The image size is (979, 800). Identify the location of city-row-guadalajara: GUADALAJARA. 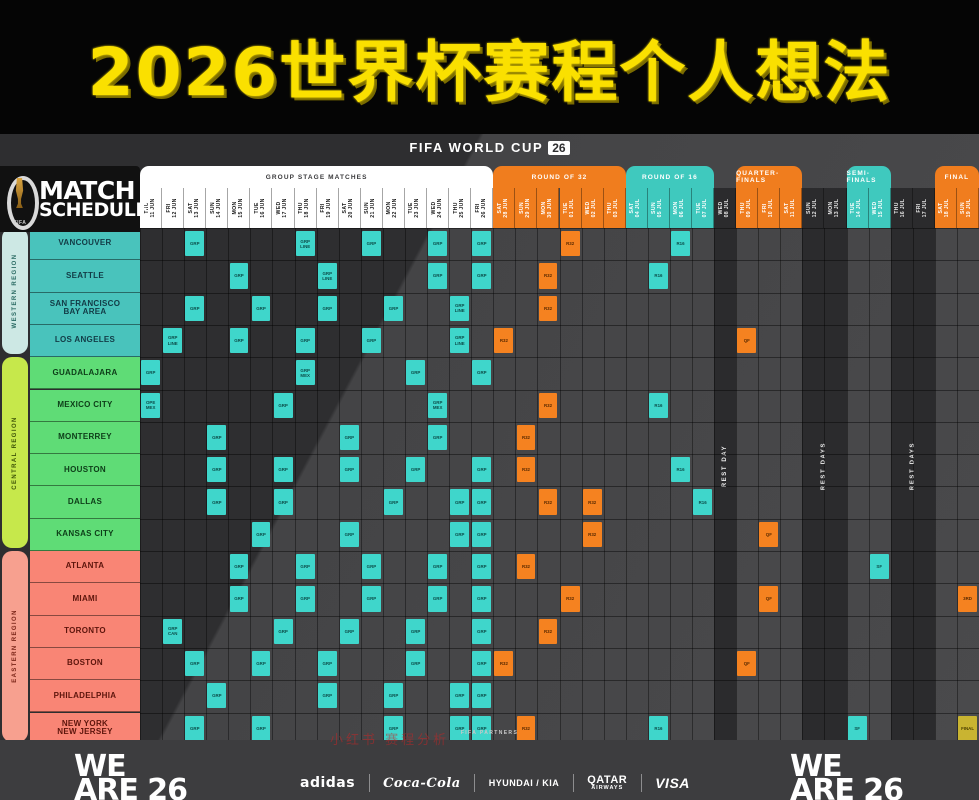
(85, 373).